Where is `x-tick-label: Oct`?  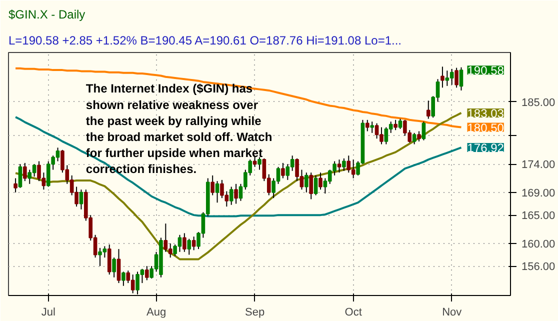
x-tick-label: Oct is located at coordinates (353, 312).